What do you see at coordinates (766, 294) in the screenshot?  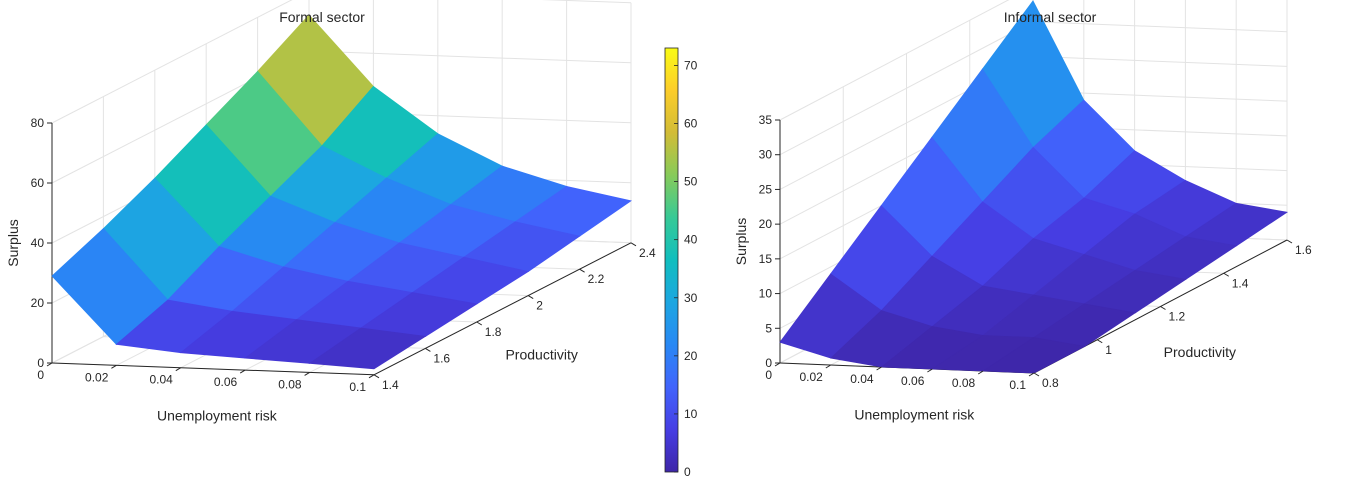 I see `z-tick-label: 10` at bounding box center [766, 294].